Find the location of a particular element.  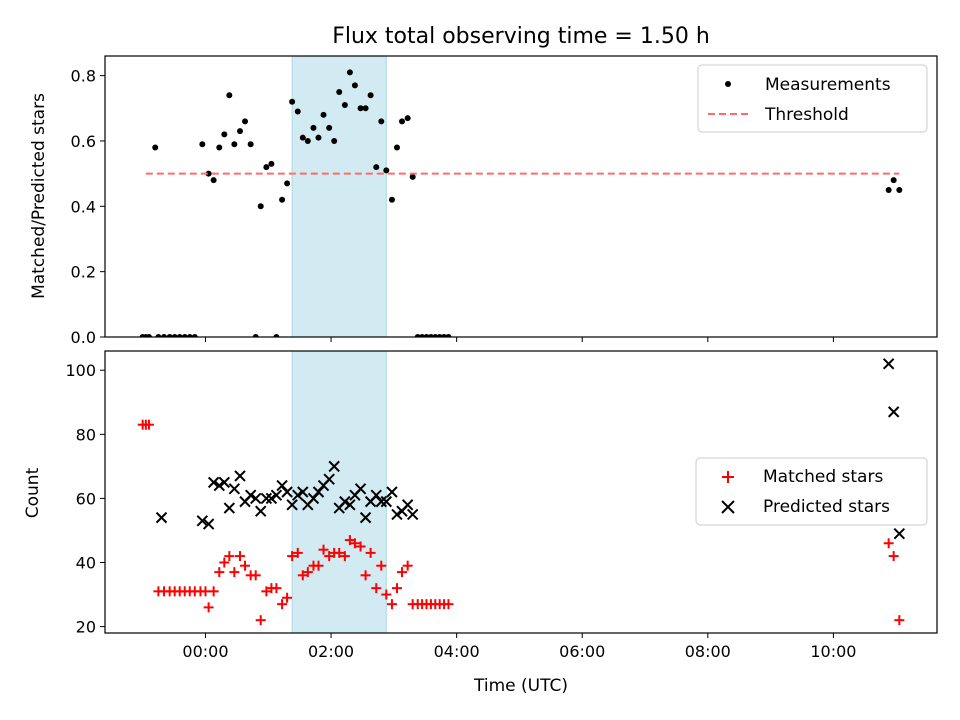

y-axis-label-top: Matched/Predicted stars is located at coordinates (39, 196).